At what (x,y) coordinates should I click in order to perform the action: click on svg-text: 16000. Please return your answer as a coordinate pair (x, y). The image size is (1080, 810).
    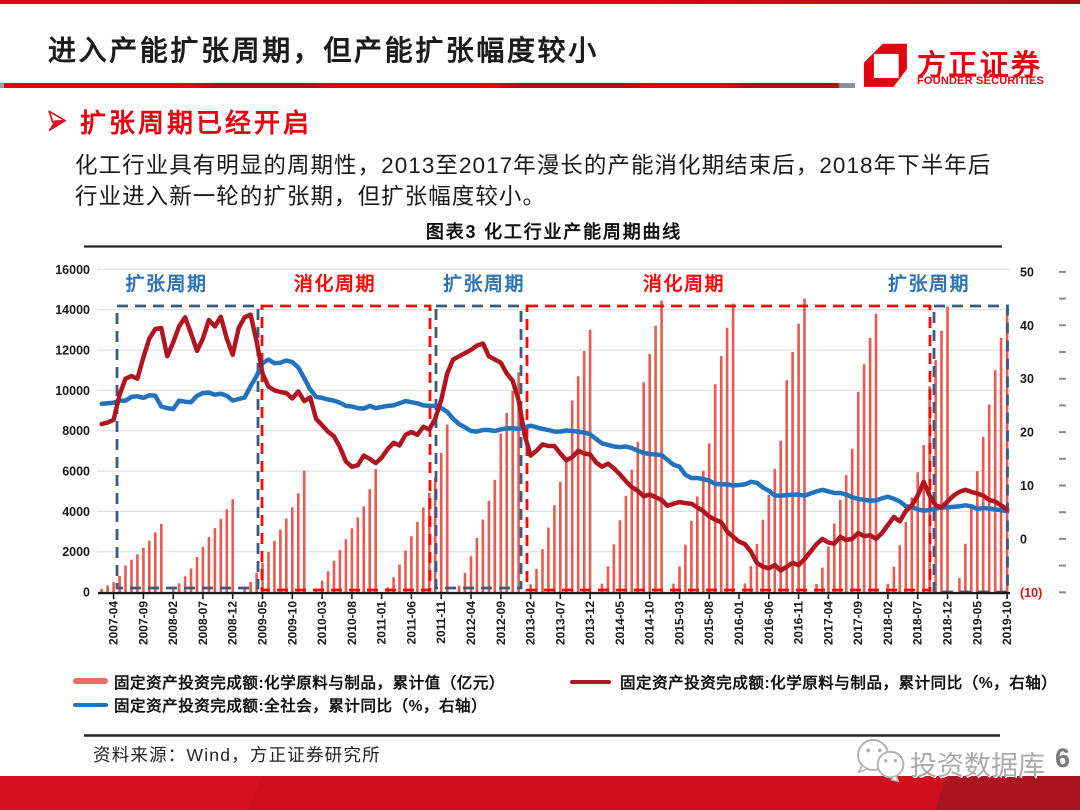
    Looking at the image, I should click on (72, 270).